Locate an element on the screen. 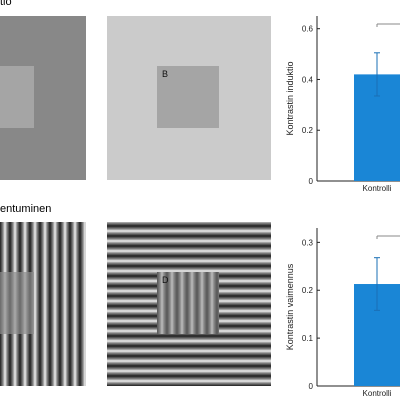 This screenshot has width=400, height=400. y-tick-label: 0.3 is located at coordinates (308, 242).